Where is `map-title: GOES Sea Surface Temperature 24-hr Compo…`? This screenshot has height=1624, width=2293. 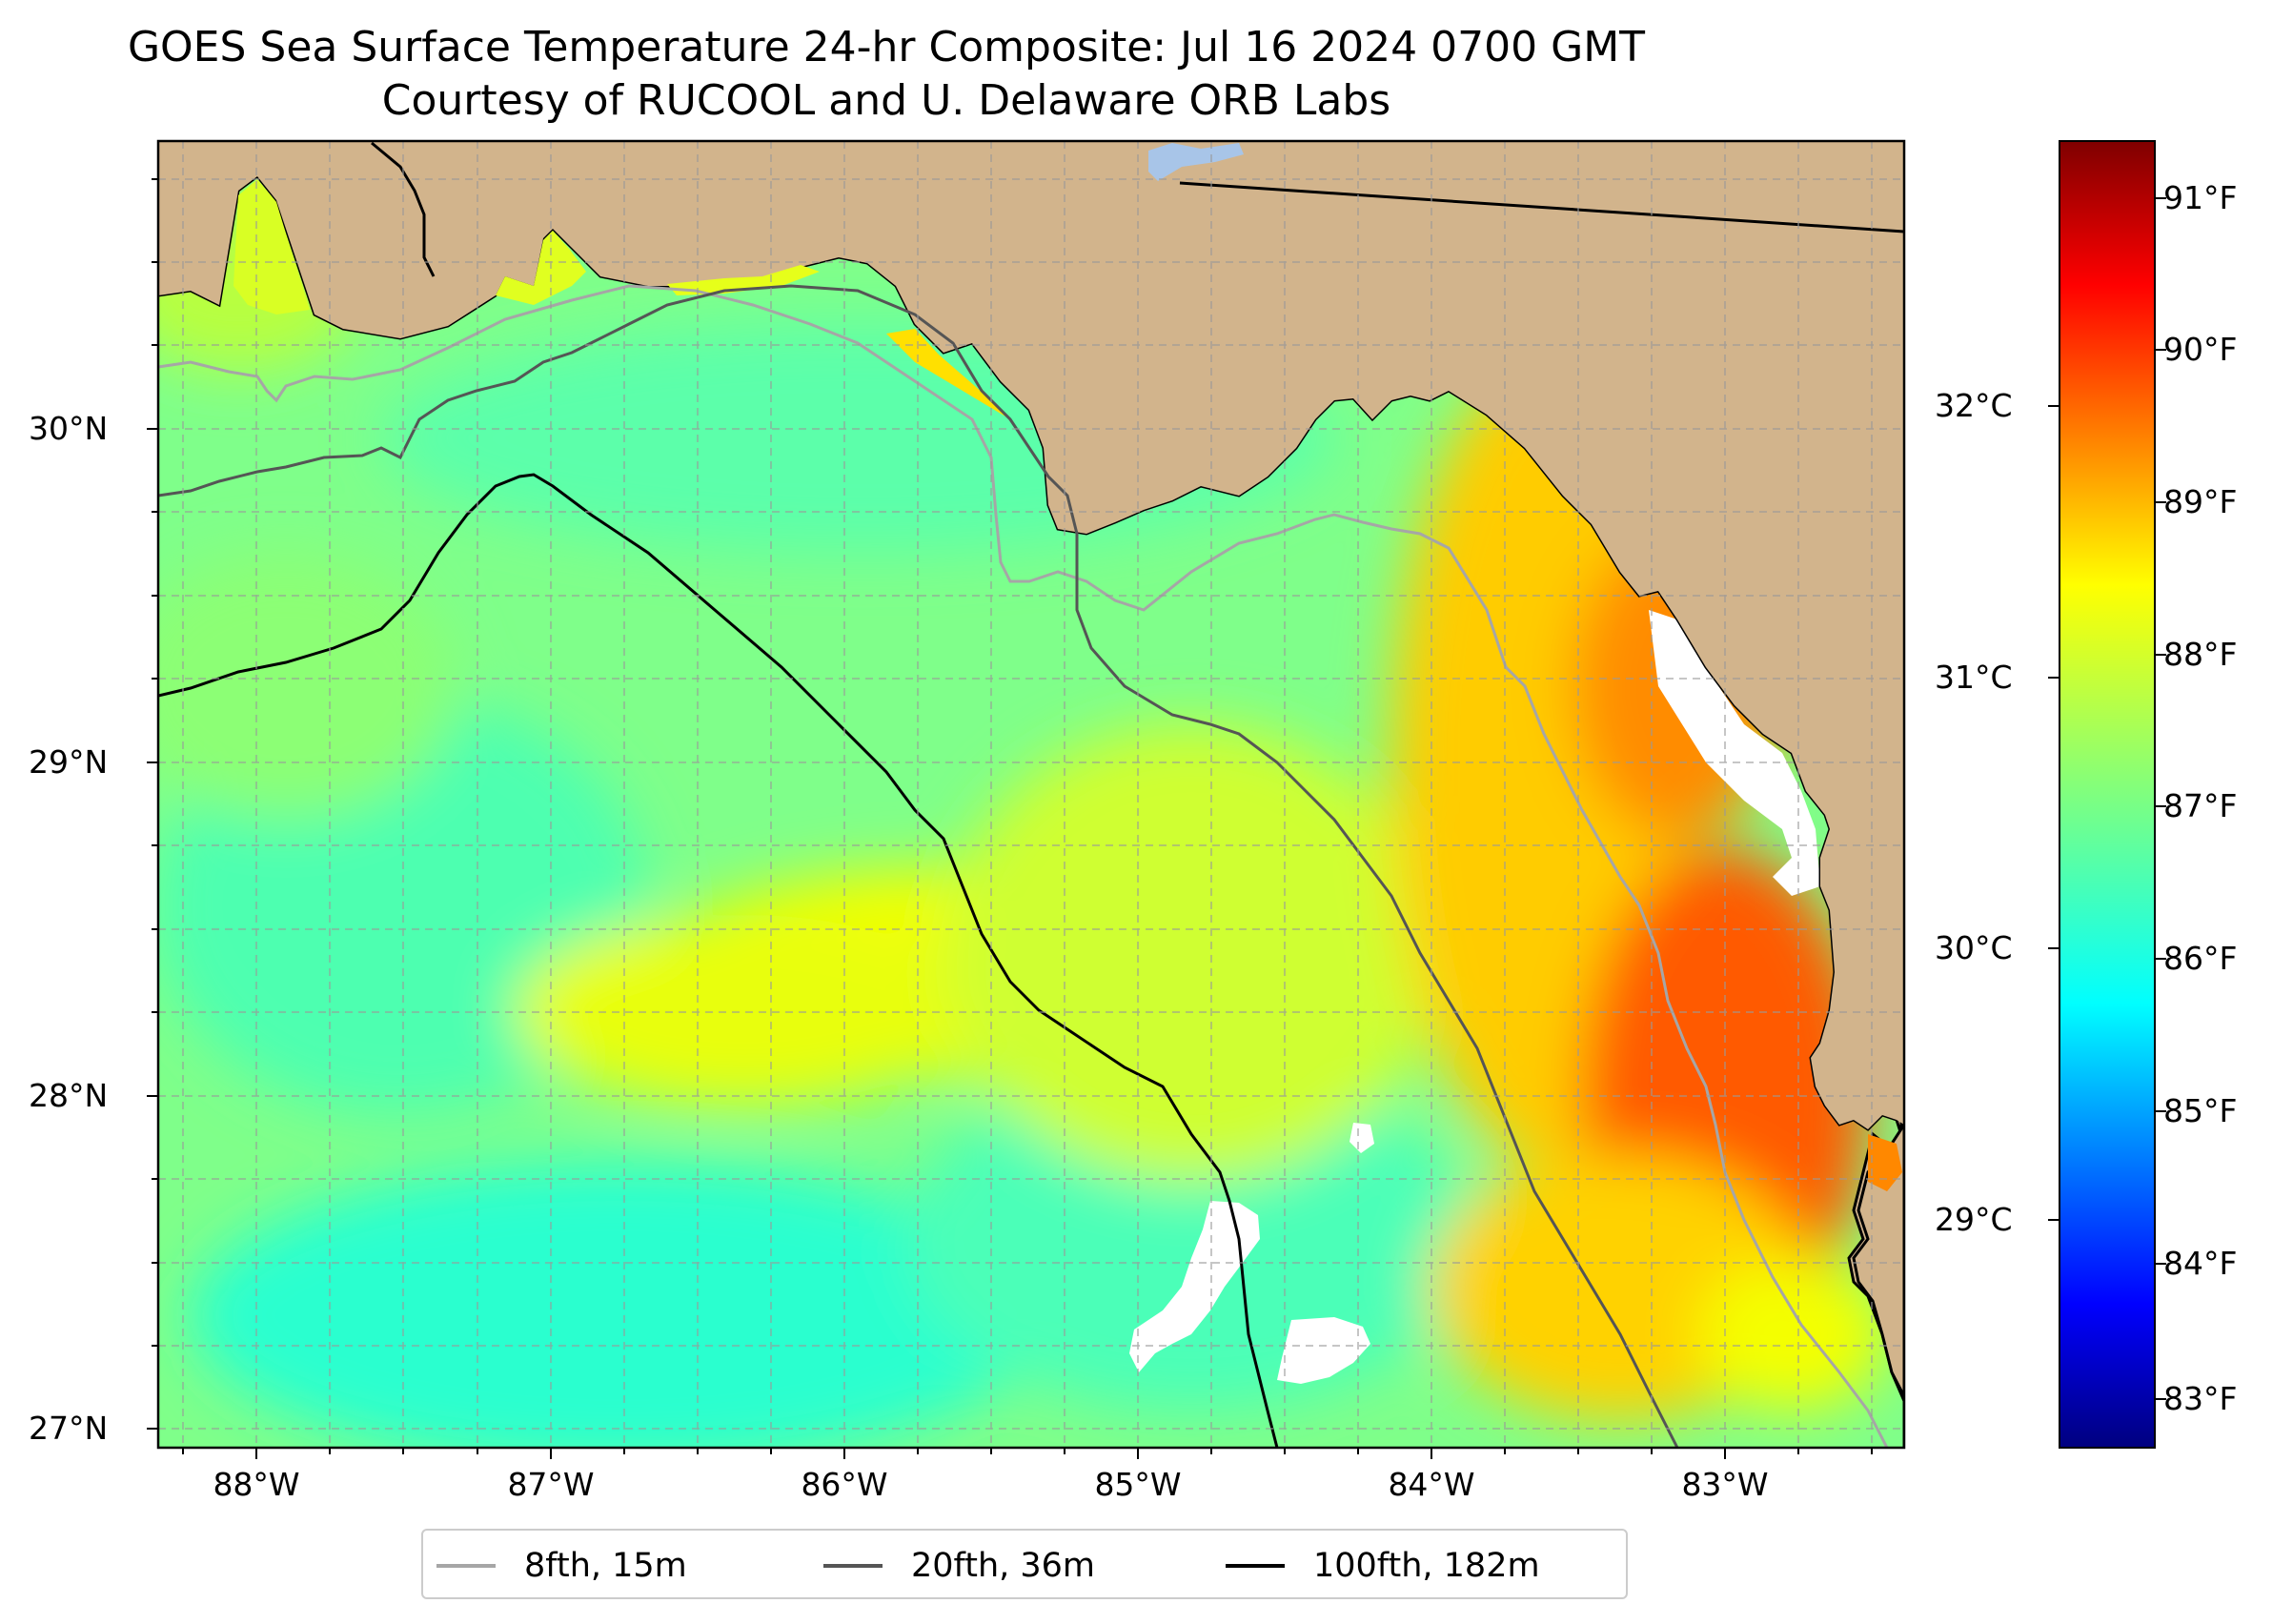
map-title: GOES Sea Surface Temperature 24-hr Compo… is located at coordinates (887, 47).